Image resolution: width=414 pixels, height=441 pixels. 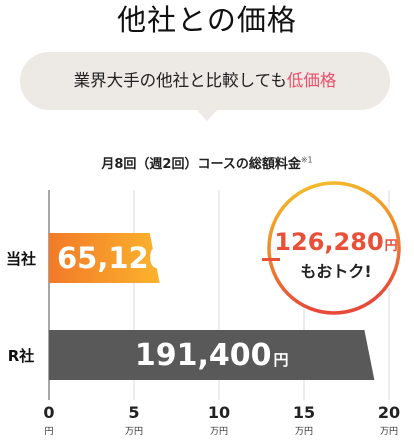 What do you see at coordinates (201, 164) in the screenshot?
I see `chart-title-text: 月8回（週2回）コースの総額料金` at bounding box center [201, 164].